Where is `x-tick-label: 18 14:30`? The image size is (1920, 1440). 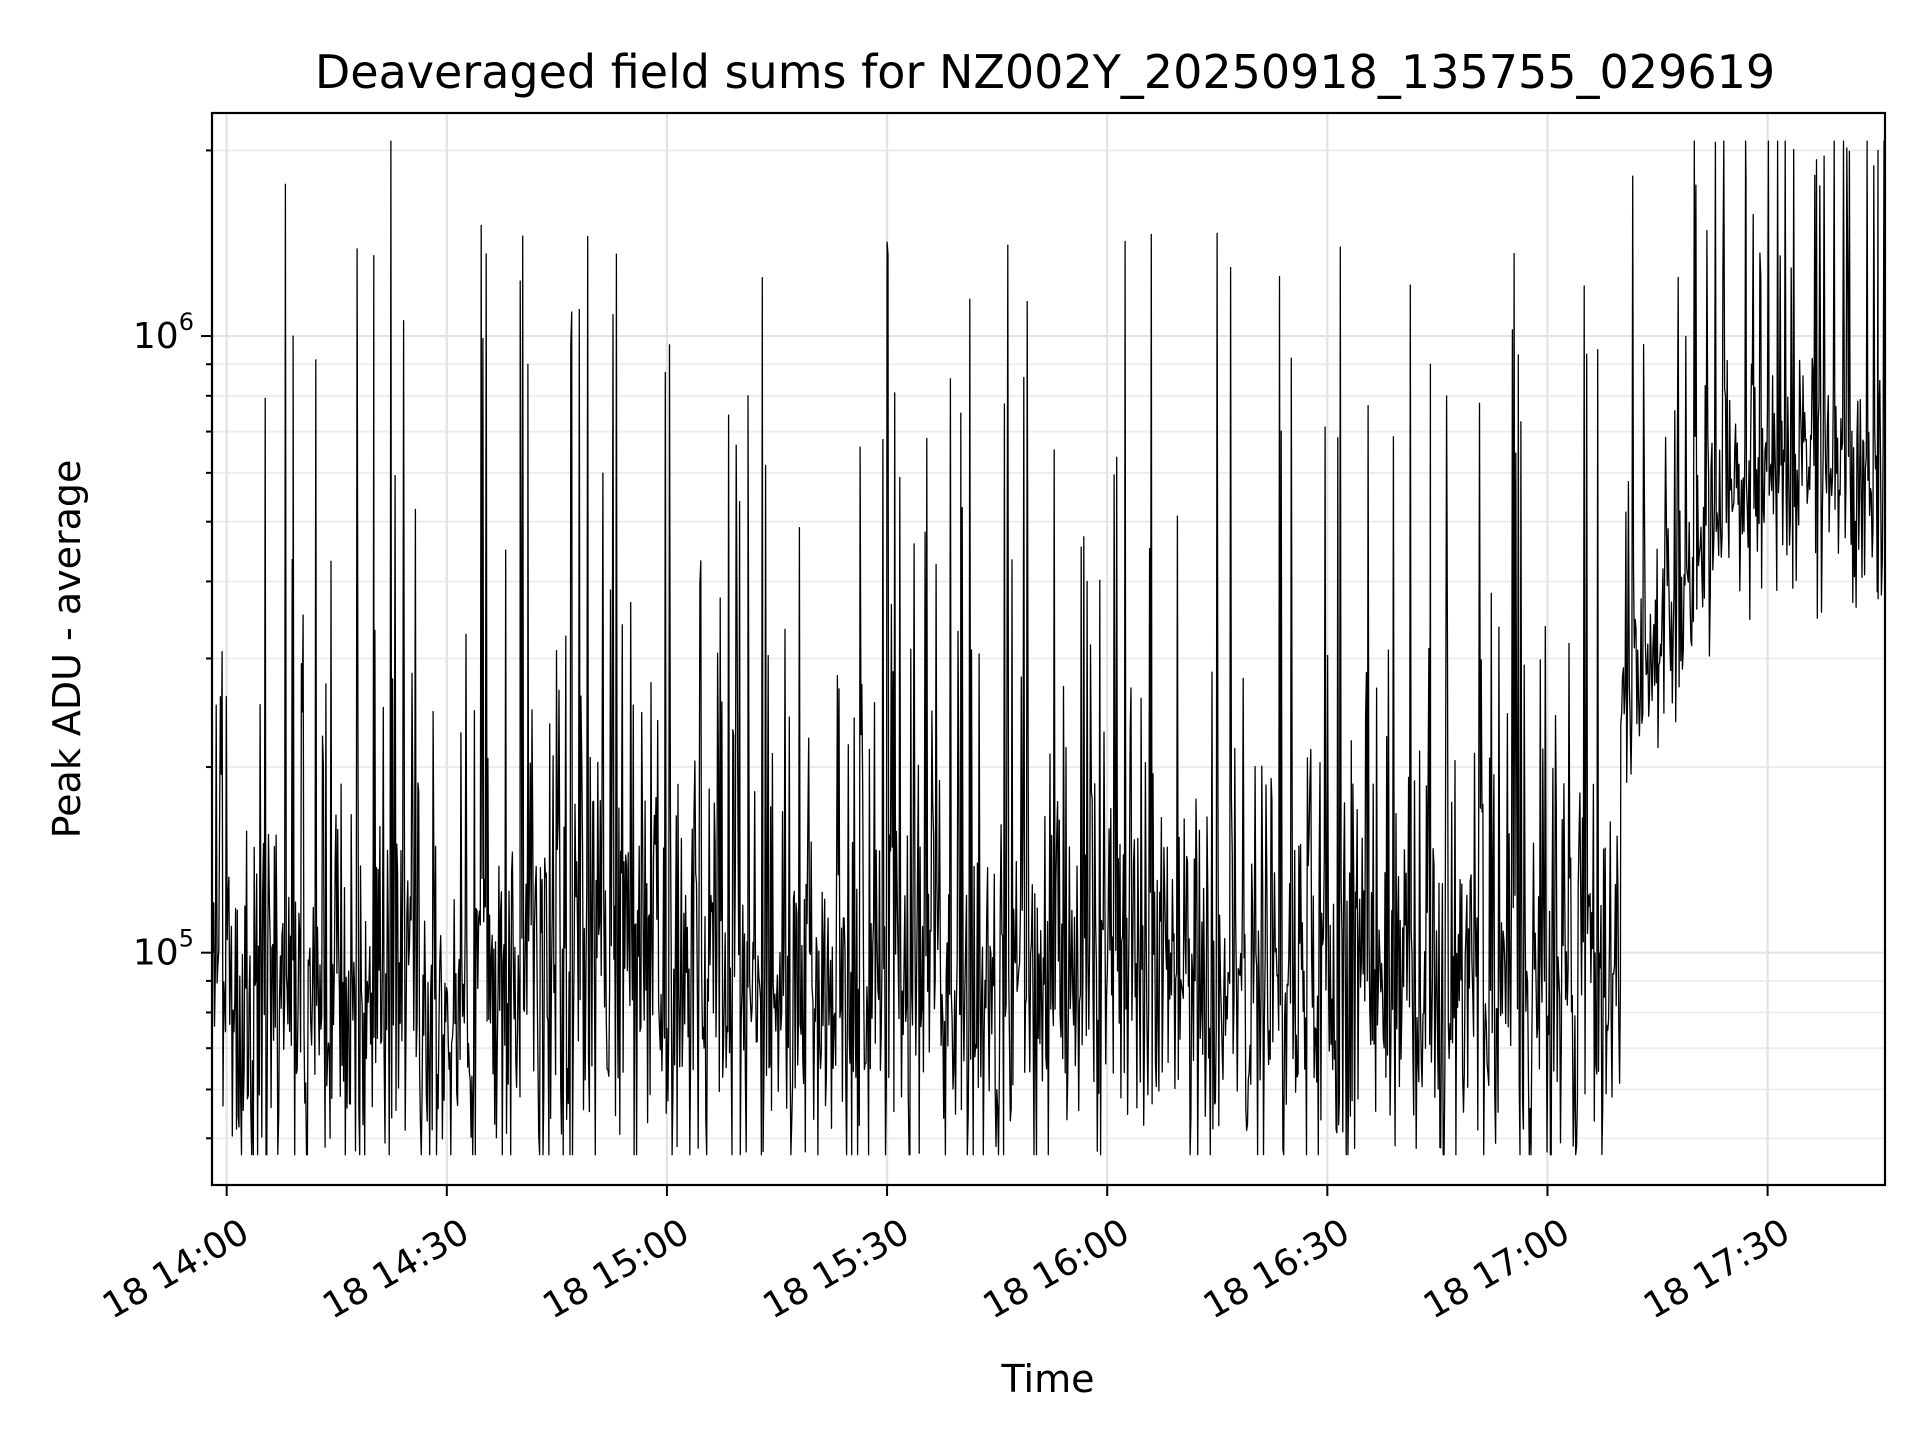
x-tick-label: 18 14:30 is located at coordinates (396, 1269).